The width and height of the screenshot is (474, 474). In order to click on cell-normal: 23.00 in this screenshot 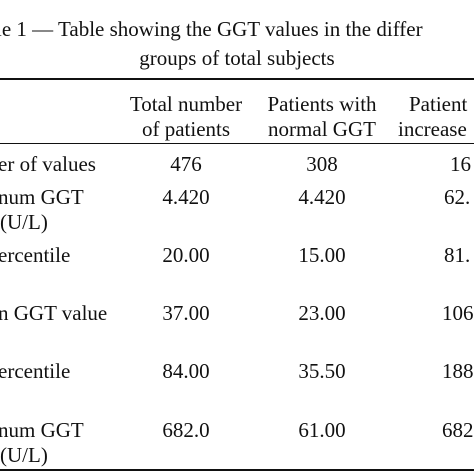, I will do `click(322, 313)`.